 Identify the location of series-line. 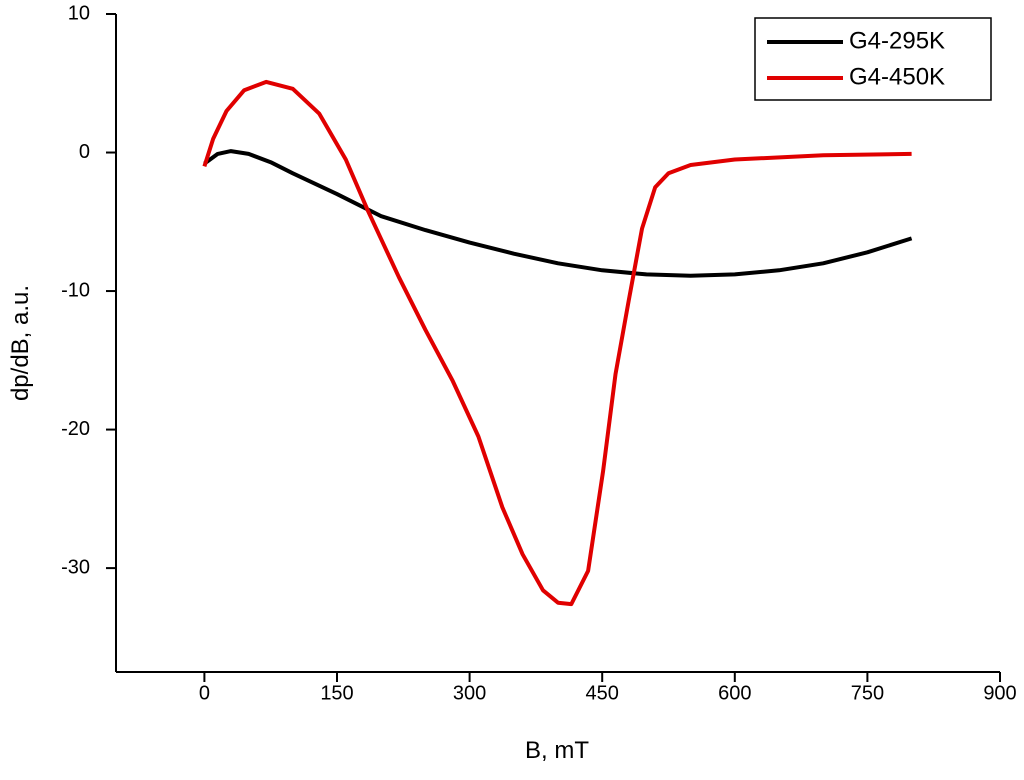
(558, 213).